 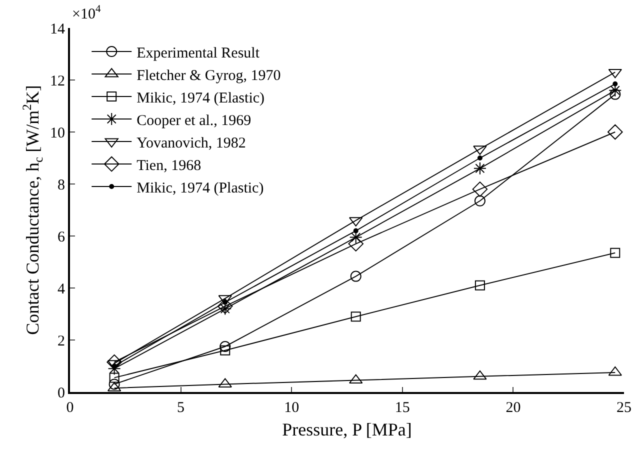 I want to click on y-tick-label: 14, so click(x=58, y=29).